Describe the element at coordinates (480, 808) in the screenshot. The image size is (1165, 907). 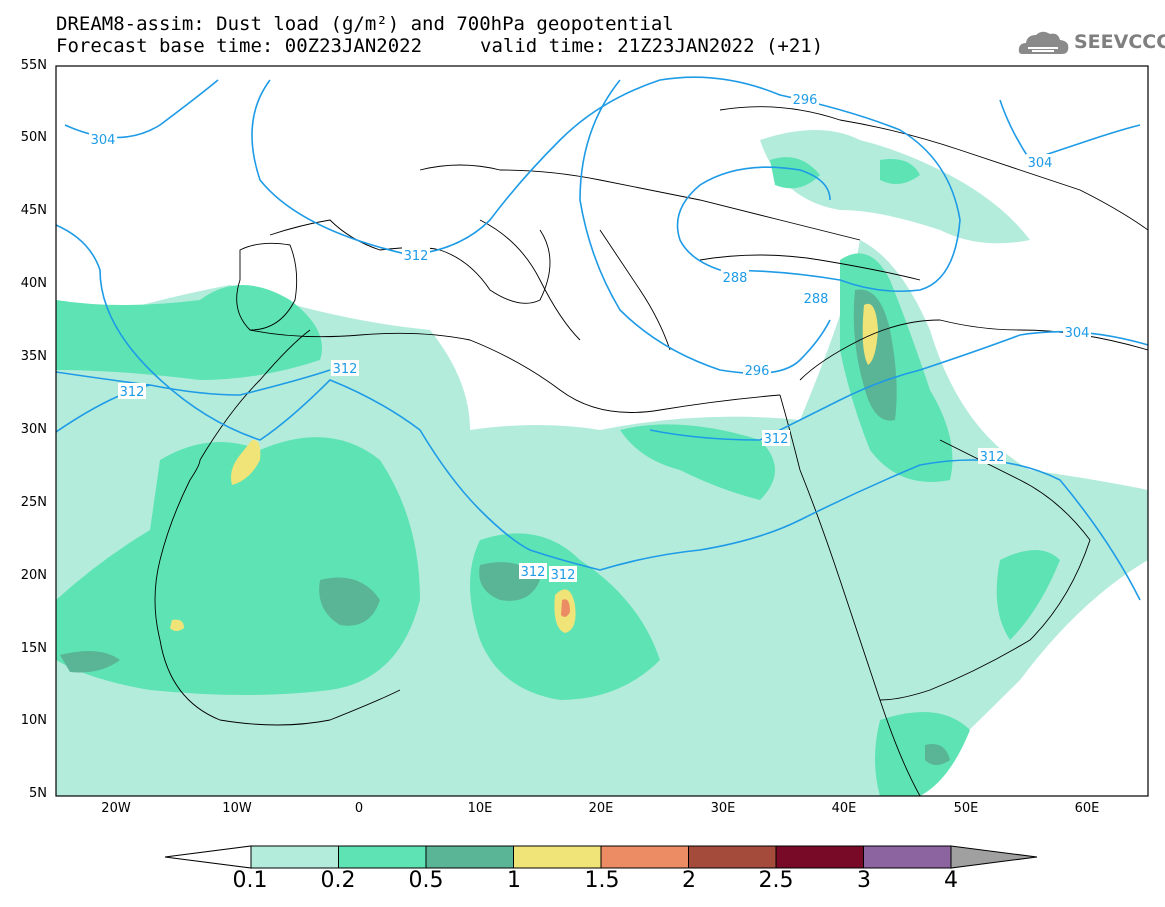
I see `lon-tick: 10E` at that location.